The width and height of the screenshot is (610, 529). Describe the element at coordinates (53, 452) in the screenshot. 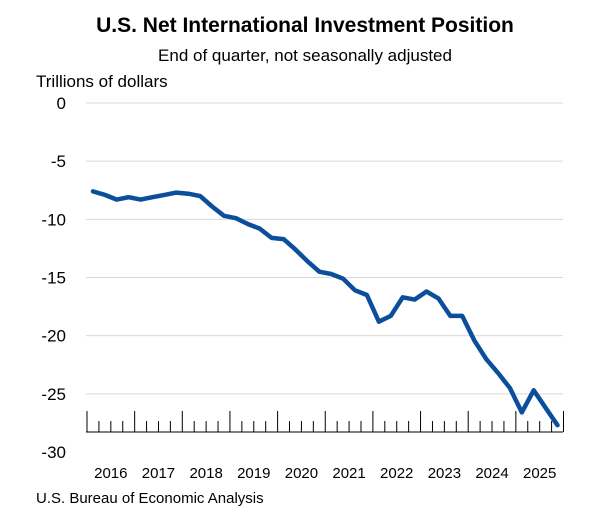

I see `y-tick-label: -30` at that location.